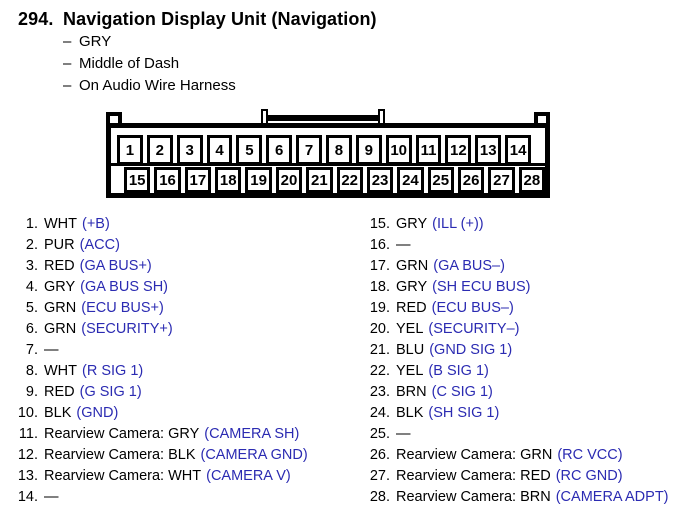  What do you see at coordinates (474, 329) in the screenshot?
I see `pin-signal: (SECURITY–)` at bounding box center [474, 329].